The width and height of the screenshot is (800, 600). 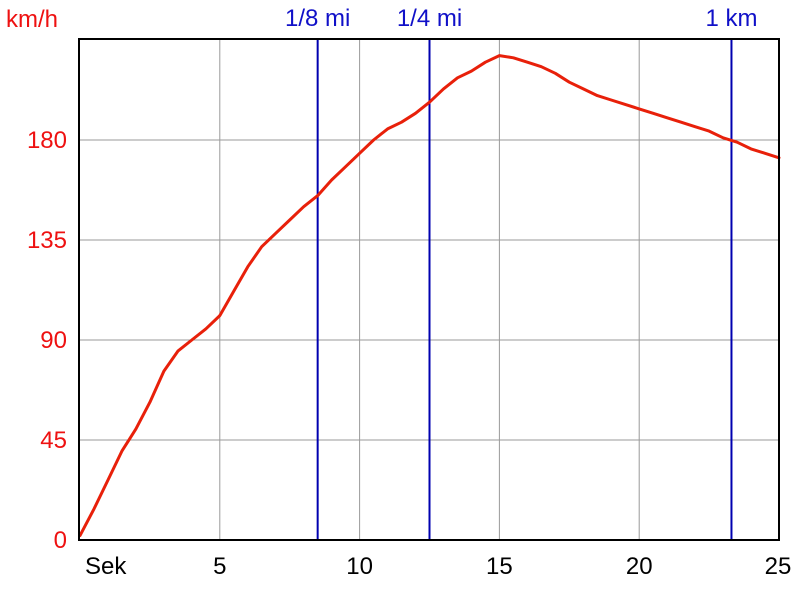 I want to click on y-tick-label-3: 135, so click(x=47, y=240).